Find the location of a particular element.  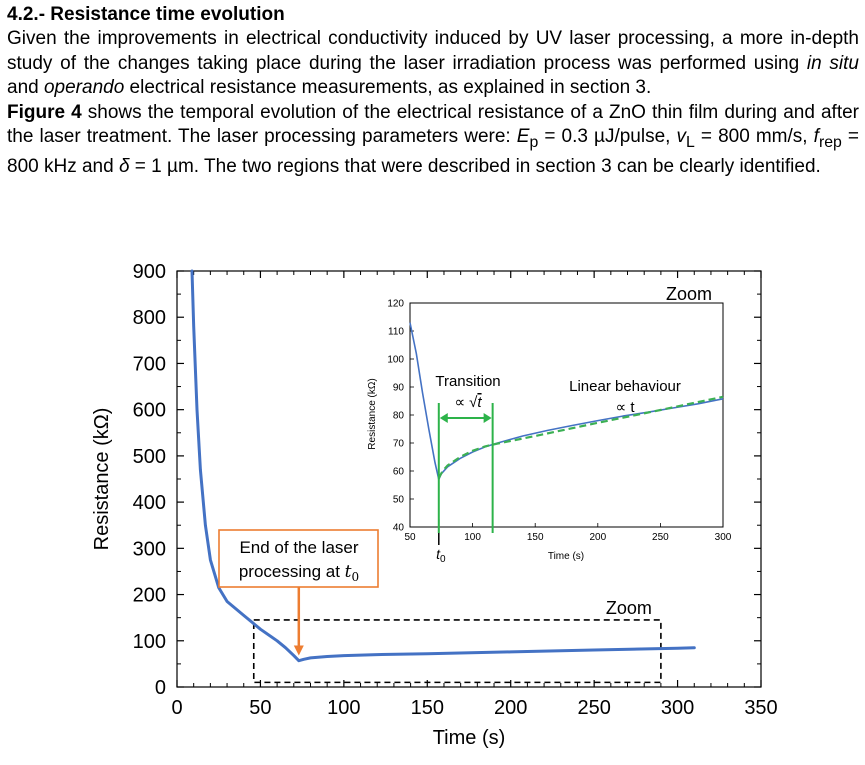

inset-y-tick-label: 110 is located at coordinates (396, 332).